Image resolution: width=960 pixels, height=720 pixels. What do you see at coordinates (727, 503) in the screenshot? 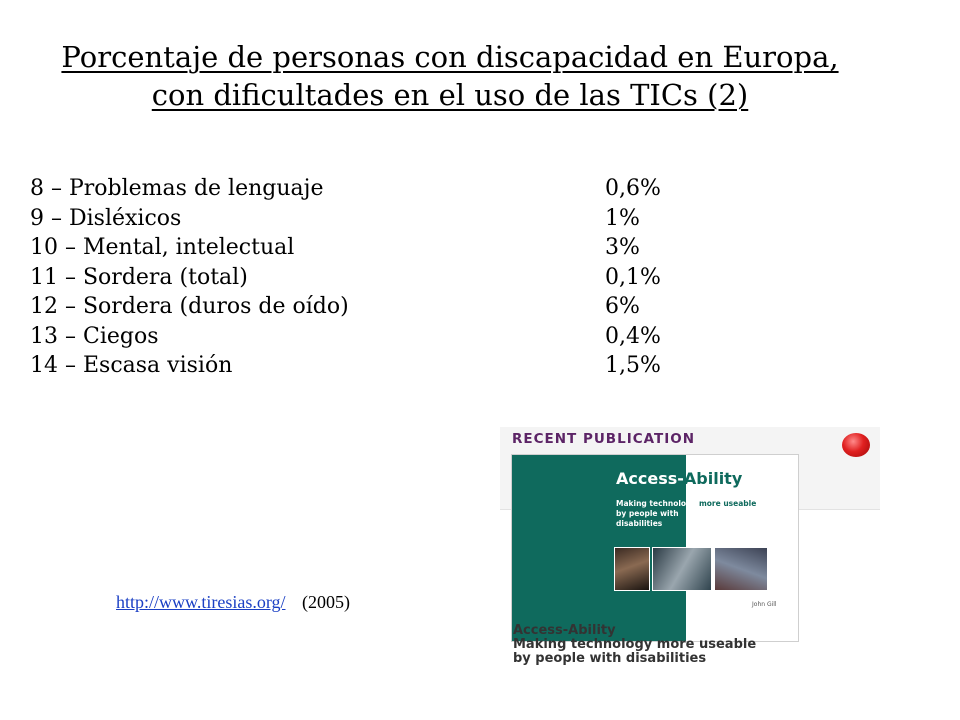
I see `cover-subtitle-part-2: more useable` at bounding box center [727, 503].